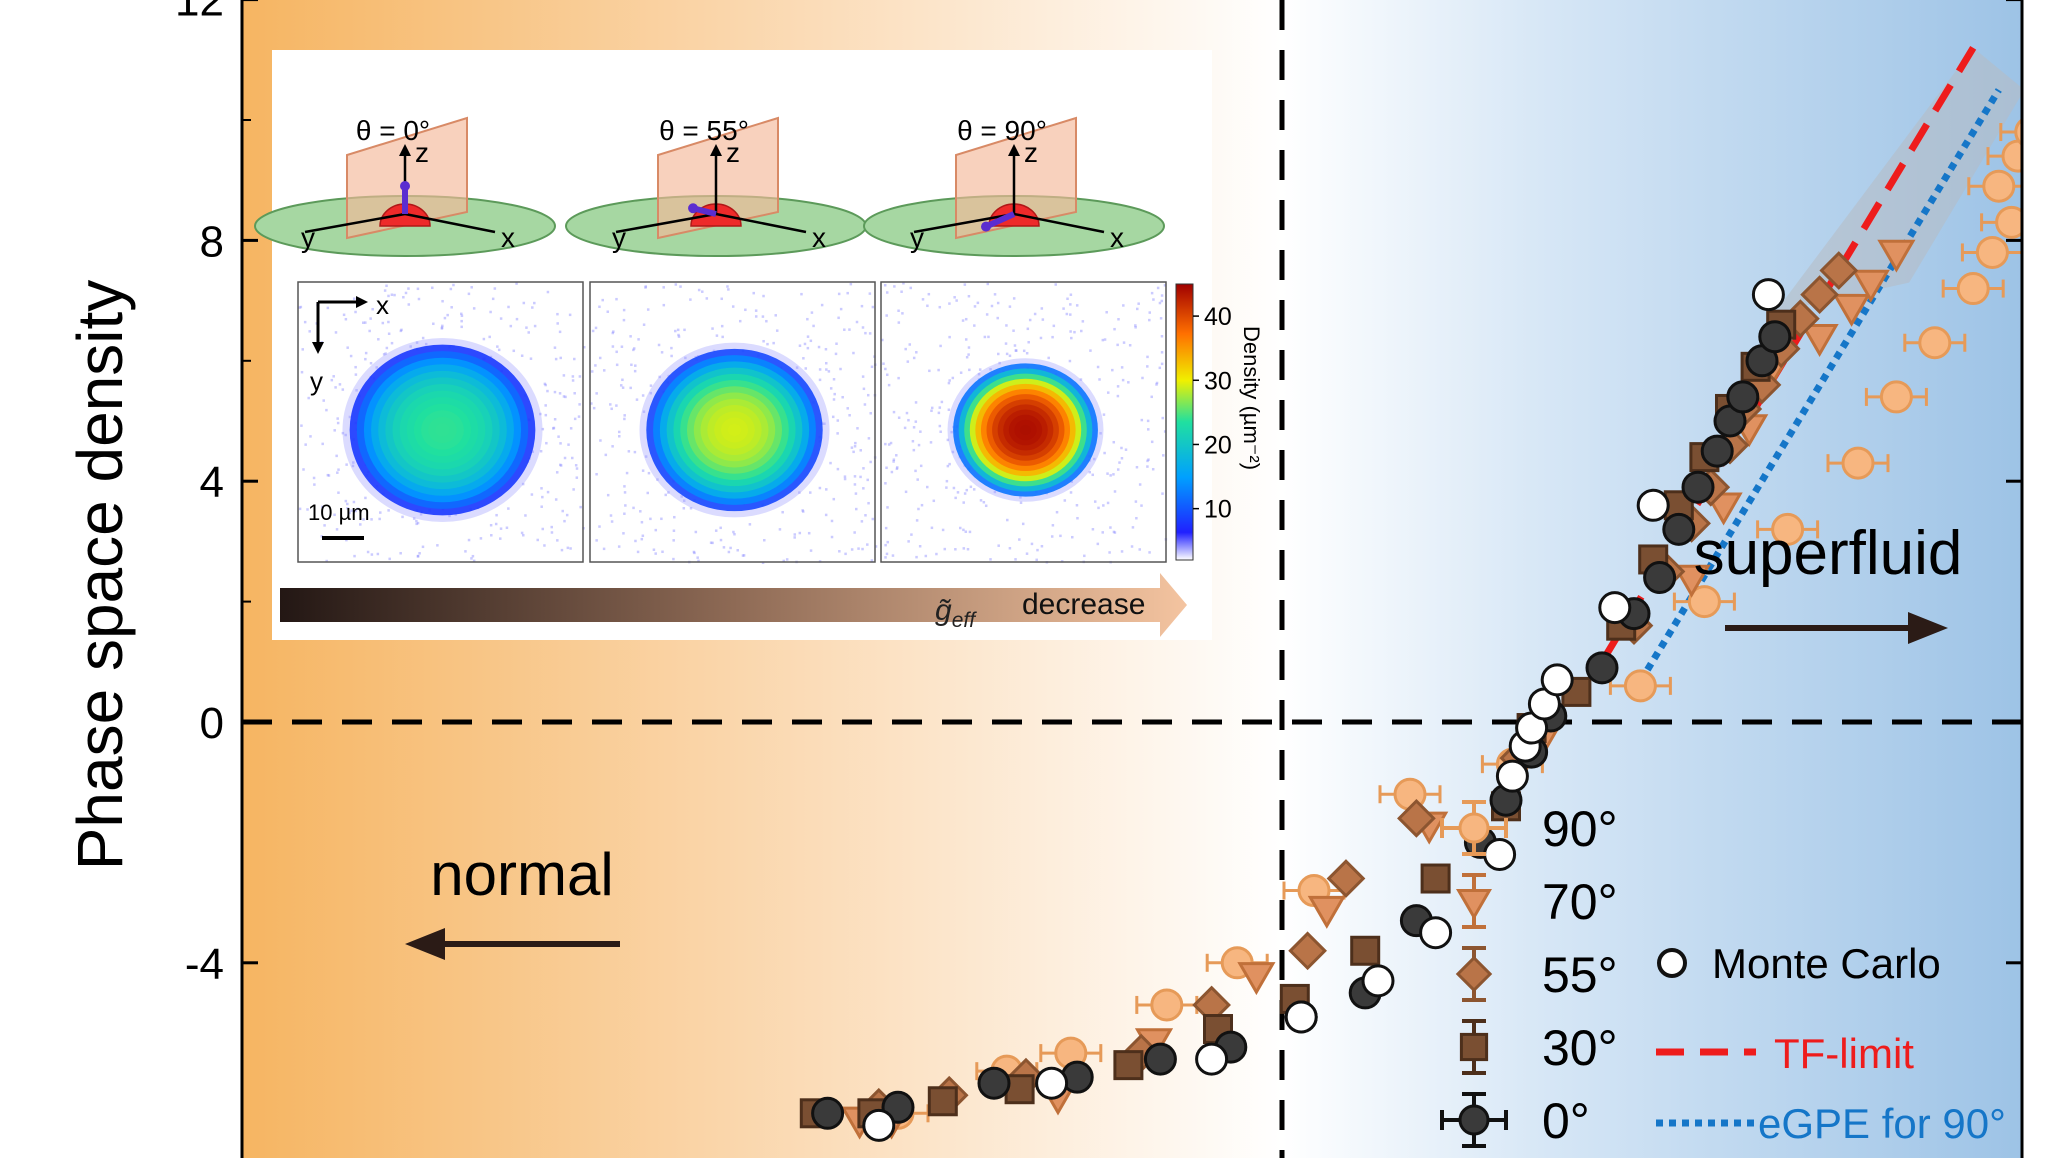  What do you see at coordinates (1014, 150) in the screenshot?
I see `z-axis-arrowhead` at bounding box center [1014, 150].